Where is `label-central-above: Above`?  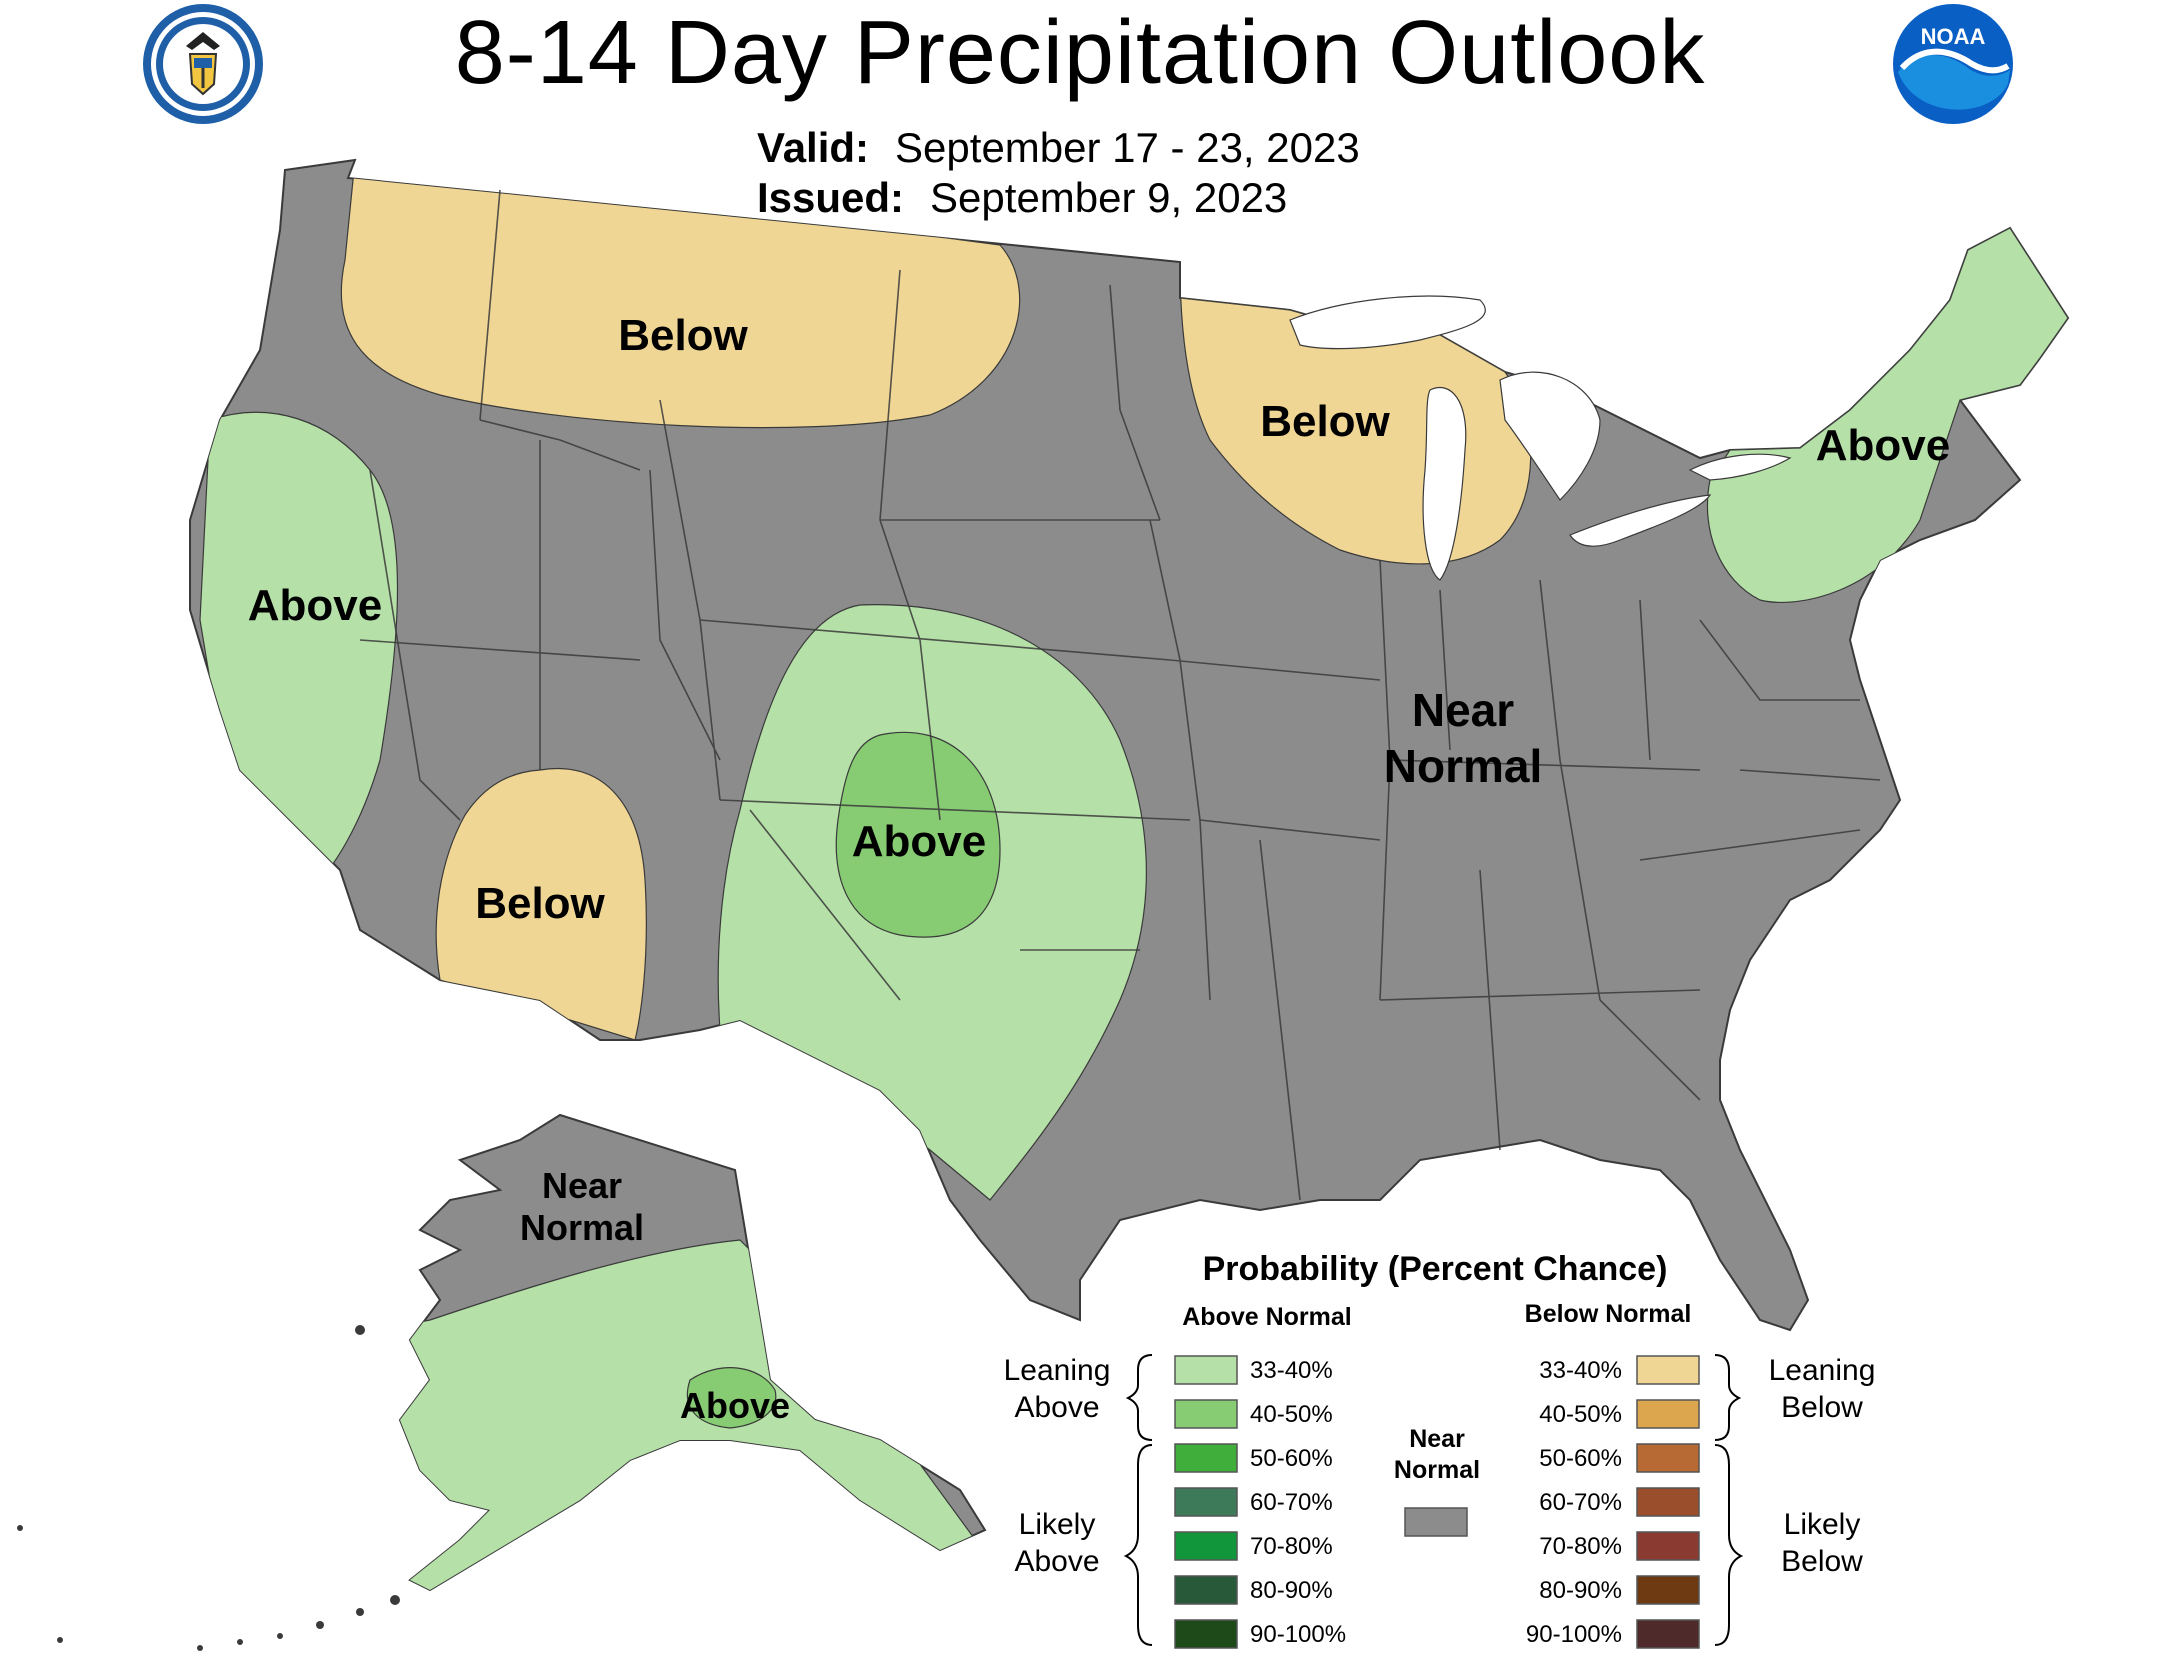 label-central-above: Above is located at coordinates (919, 841).